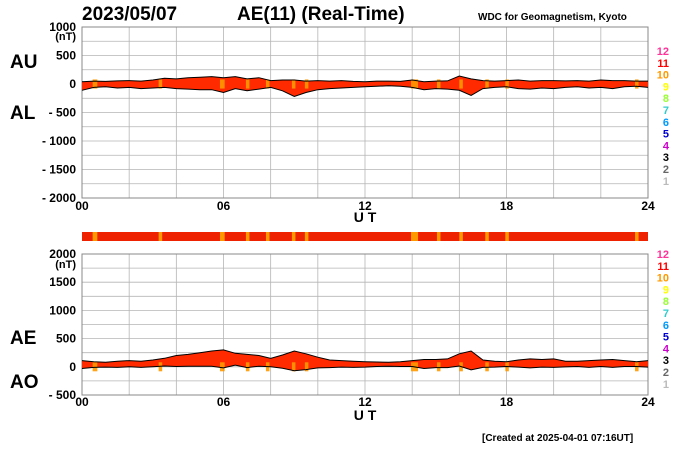 The width and height of the screenshot is (700, 450). Describe the element at coordinates (62, 282) in the screenshot. I see `y-tick-label: 1500` at that location.